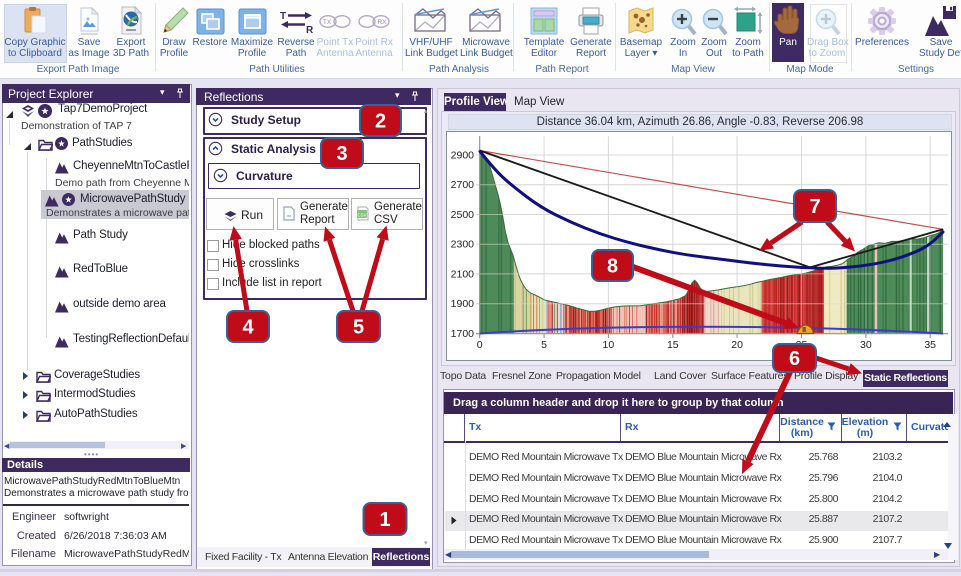  What do you see at coordinates (866, 345) in the screenshot?
I see `svg-text: 30` at bounding box center [866, 345].